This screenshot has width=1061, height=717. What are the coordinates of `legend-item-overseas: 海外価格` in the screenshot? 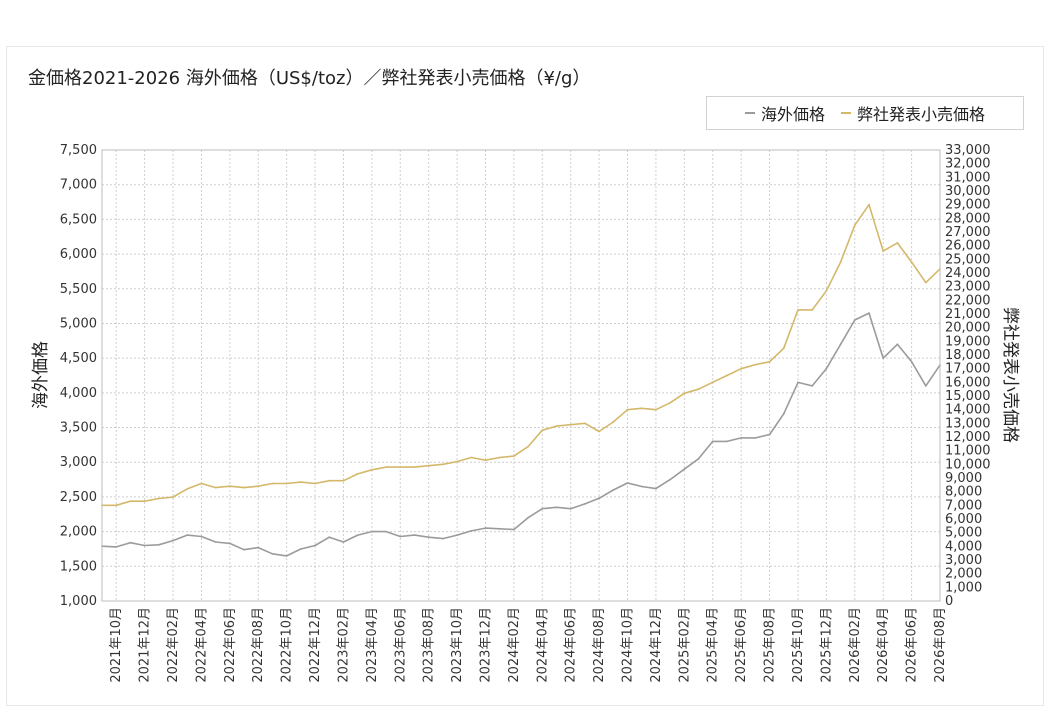 It's located at (784, 113).